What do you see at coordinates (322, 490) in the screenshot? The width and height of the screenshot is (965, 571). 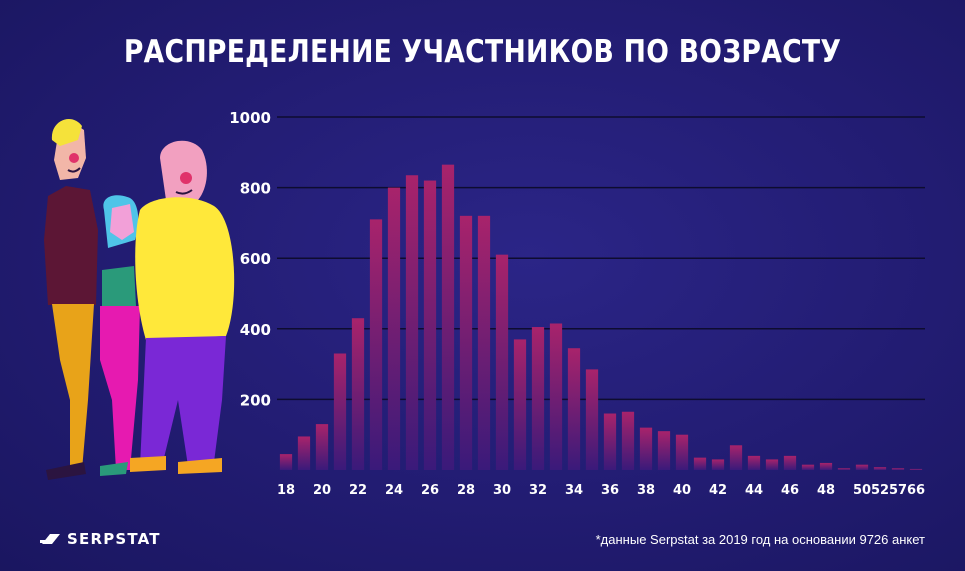 I see `x-tick-label: 20` at bounding box center [322, 490].